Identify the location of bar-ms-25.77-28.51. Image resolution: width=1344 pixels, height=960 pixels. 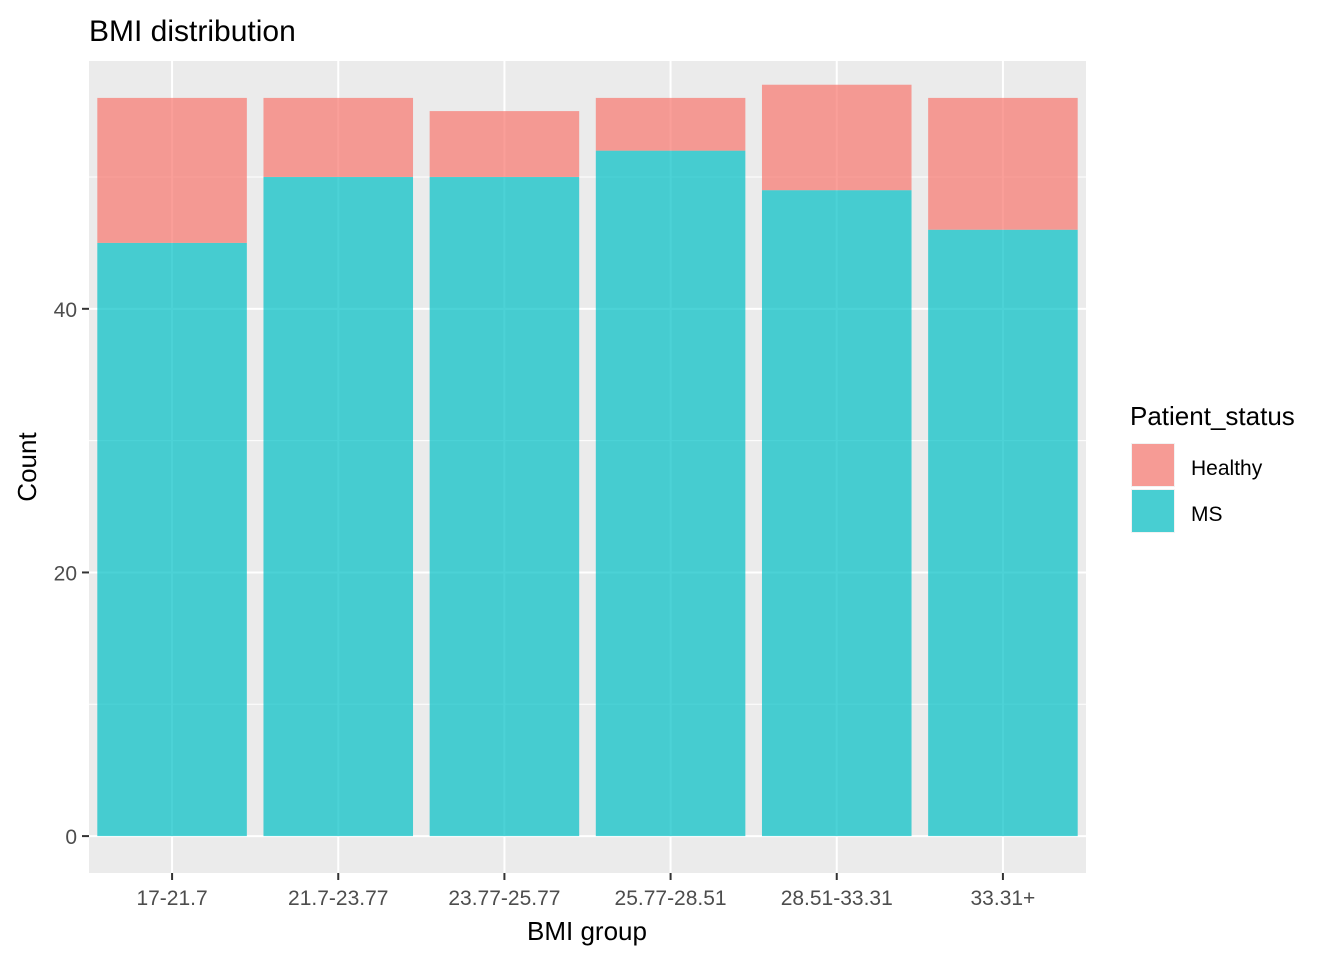
(670, 493).